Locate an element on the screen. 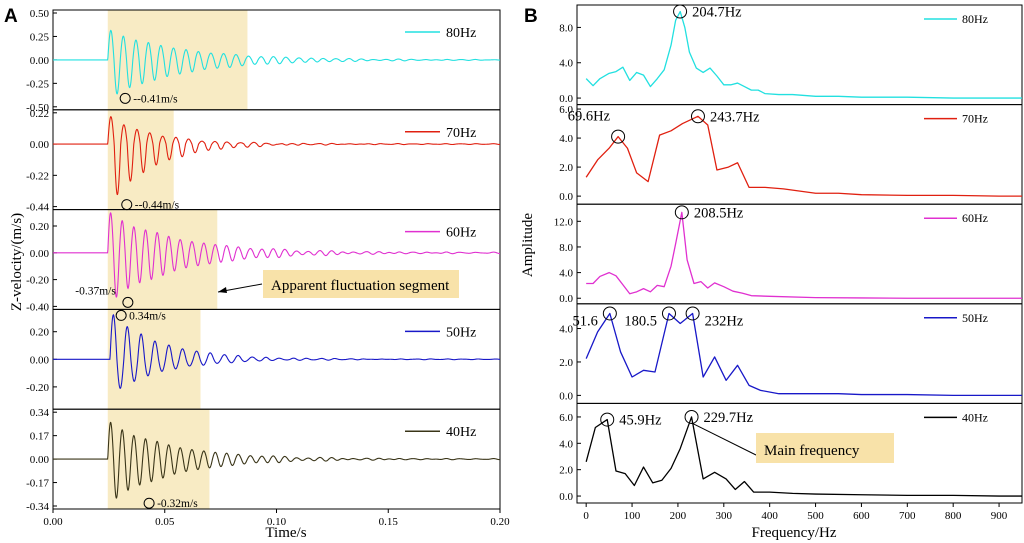  x-tick-label: 0.20 is located at coordinates (500, 522).